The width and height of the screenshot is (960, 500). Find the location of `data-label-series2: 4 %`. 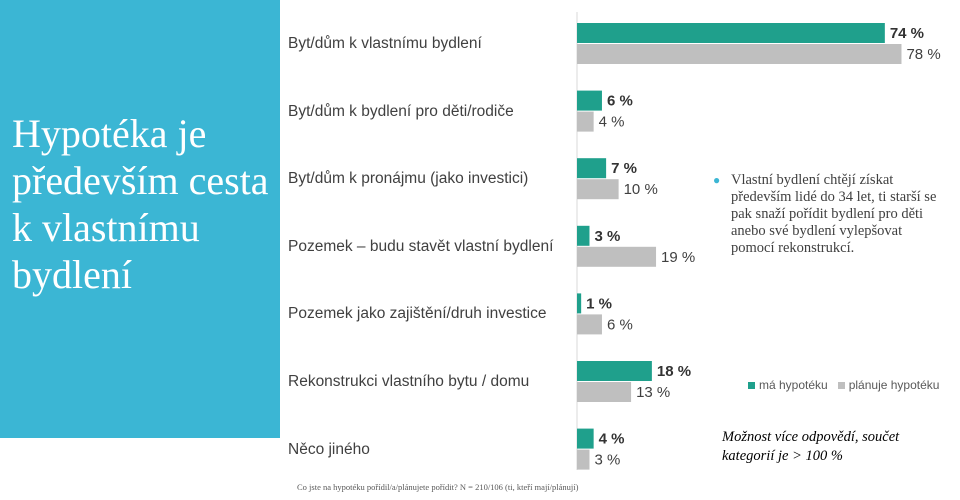

data-label-series2: 4 % is located at coordinates (612, 122).